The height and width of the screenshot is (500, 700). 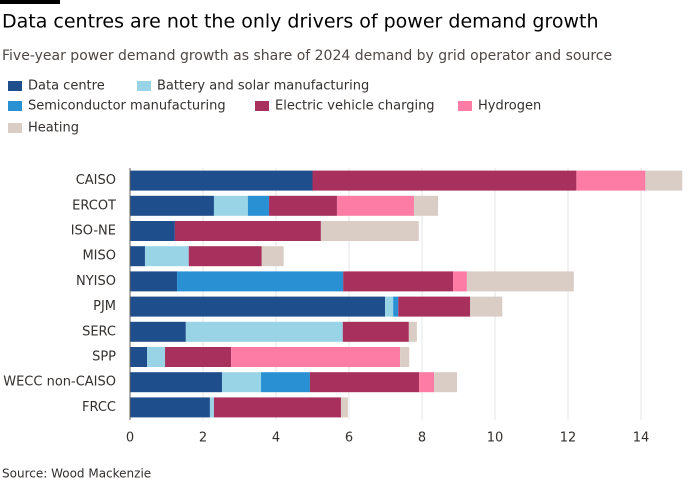 I want to click on y-tick-label: FRCC, so click(x=99, y=407).